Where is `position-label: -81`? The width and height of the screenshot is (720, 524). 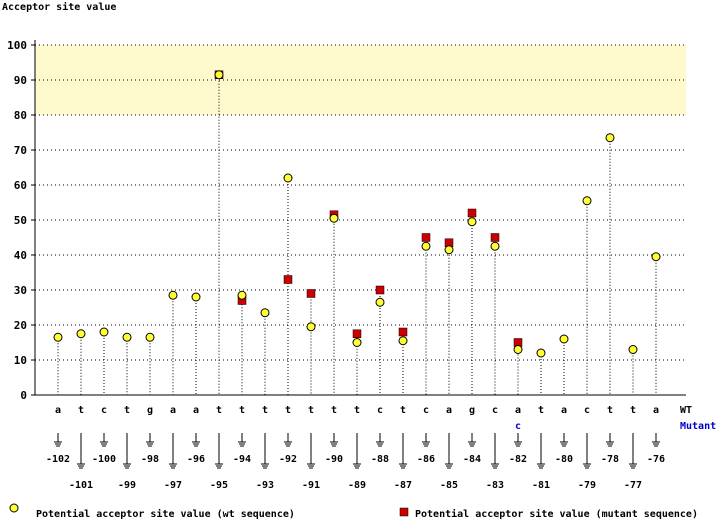
position-label: -81 is located at coordinates (541, 485).